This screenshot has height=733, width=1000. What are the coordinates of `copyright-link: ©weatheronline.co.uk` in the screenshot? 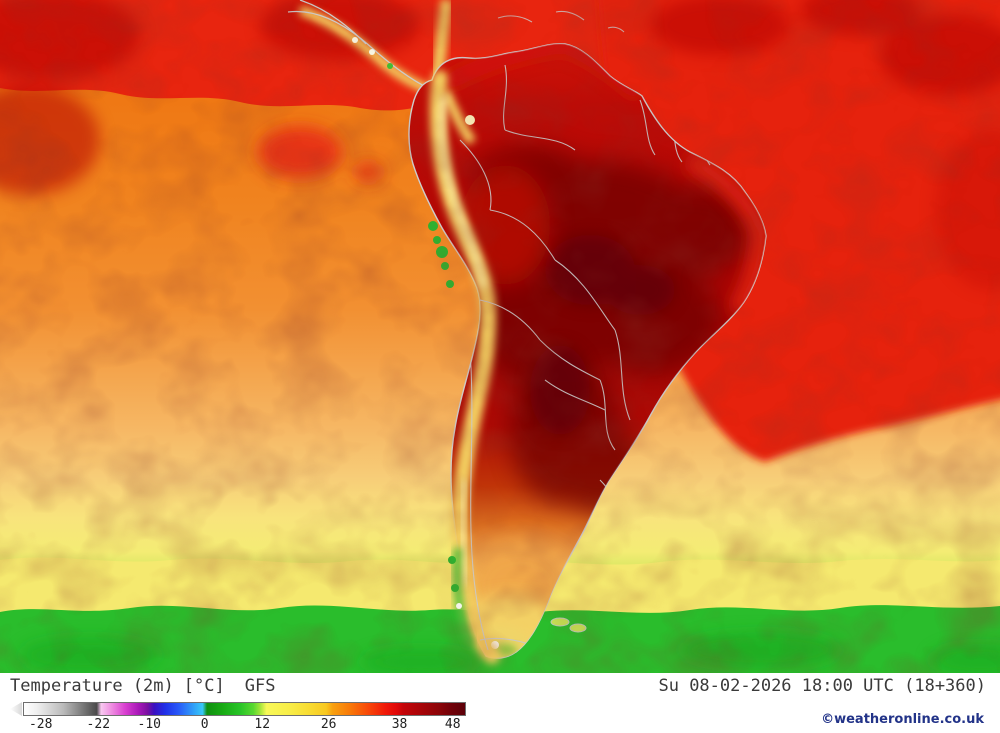 It's located at (902, 719).